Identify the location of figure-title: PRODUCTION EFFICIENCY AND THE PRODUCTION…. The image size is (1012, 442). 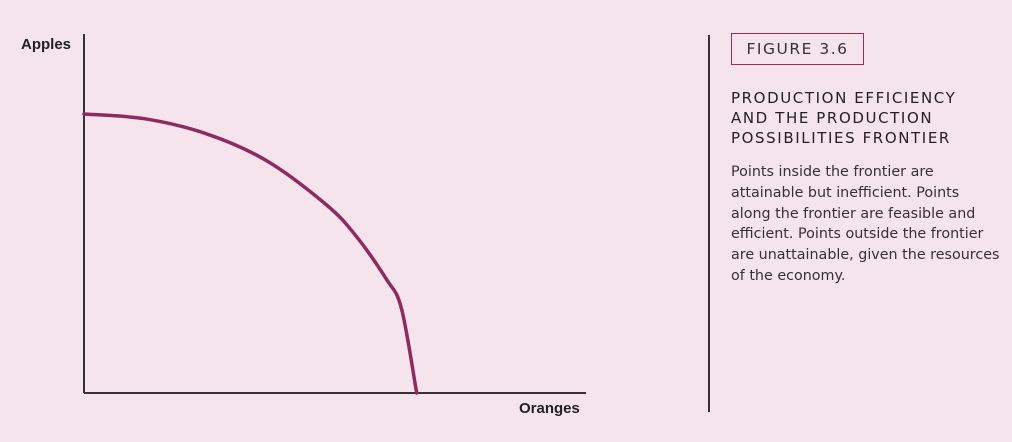
(868, 118).